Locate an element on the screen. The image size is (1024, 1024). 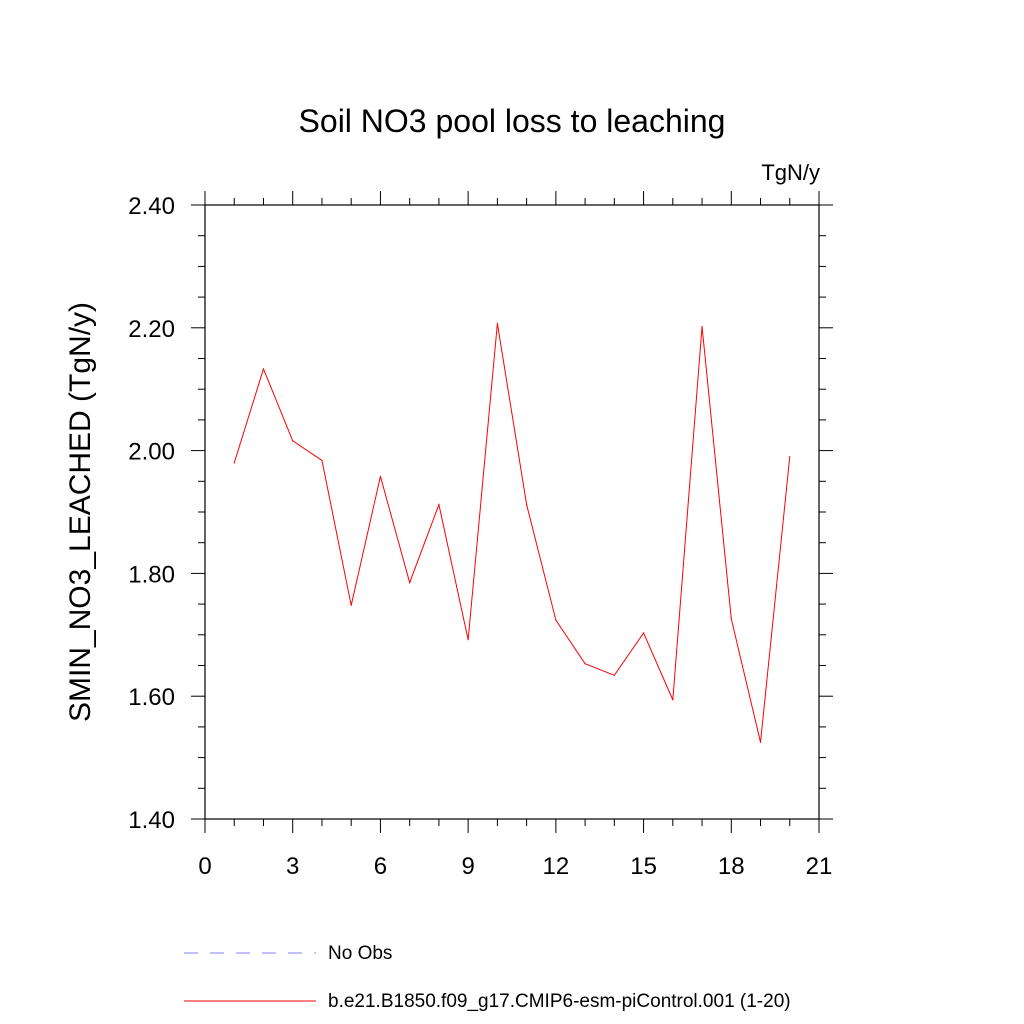
y-tick-label: 2.20 is located at coordinates (151, 329).